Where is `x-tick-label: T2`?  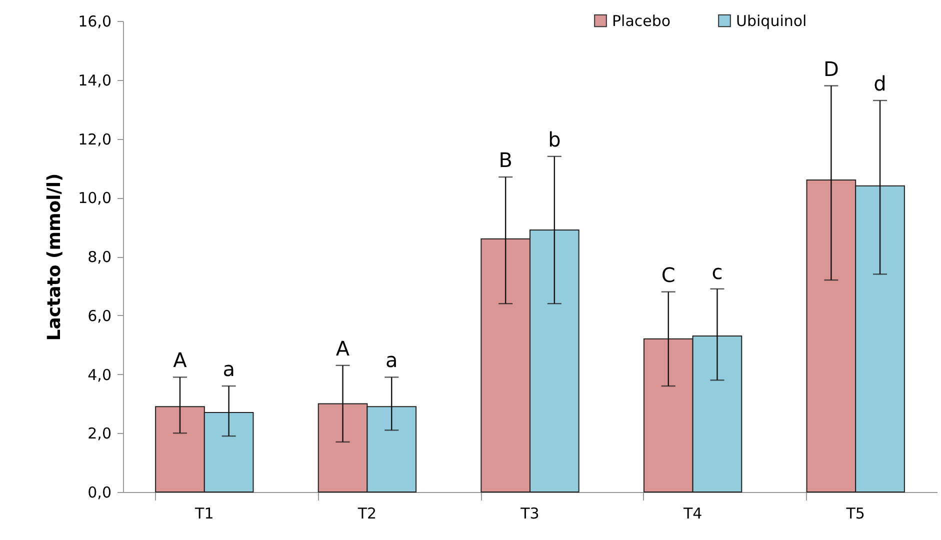
x-tick-label: T2 is located at coordinates (366, 513).